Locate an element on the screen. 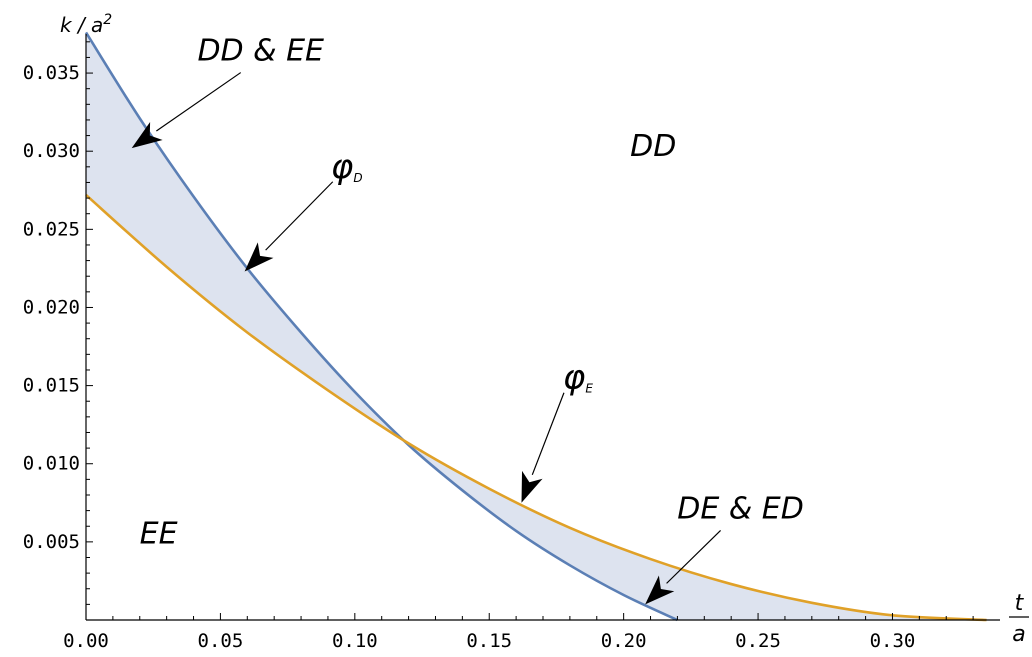 The image size is (1032, 657). y-ticks: 0.005 0.010 0.015 0.020 0.025 0.030 0.035 is located at coordinates (58, 323).